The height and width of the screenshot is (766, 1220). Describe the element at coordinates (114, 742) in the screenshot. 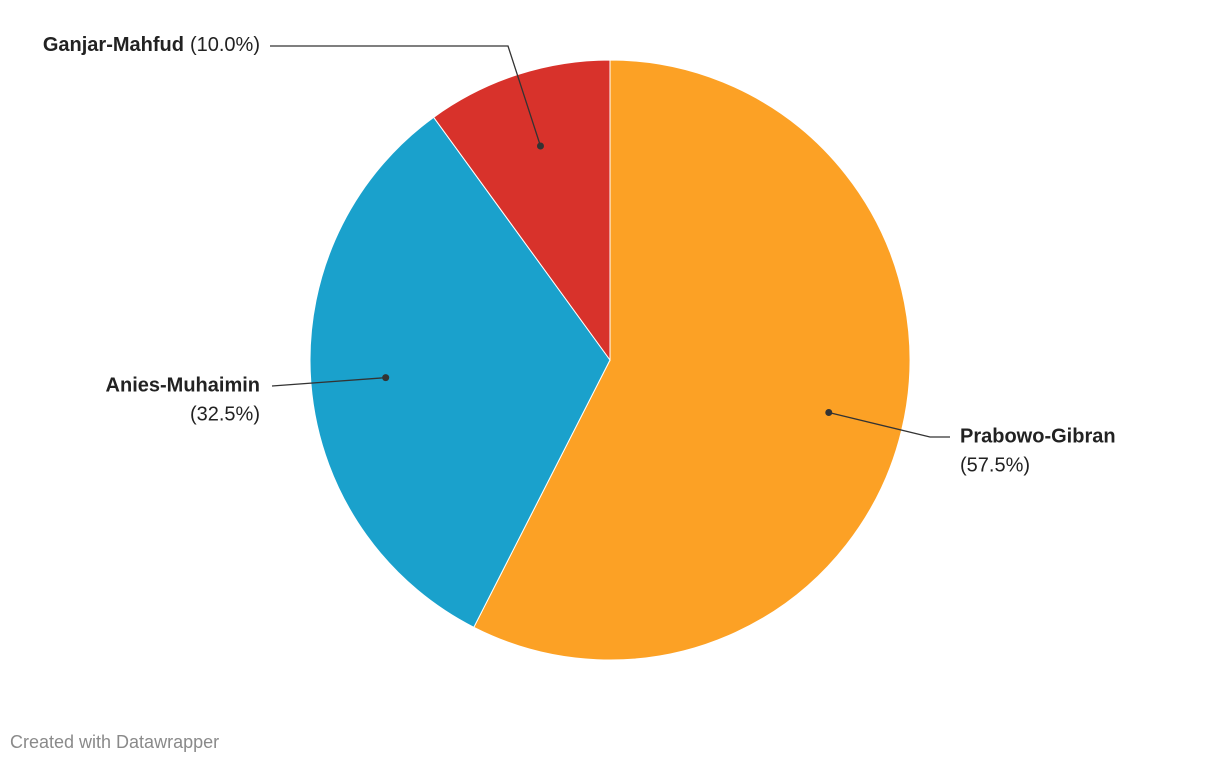

I see `credit: Created with Datawrapper` at that location.